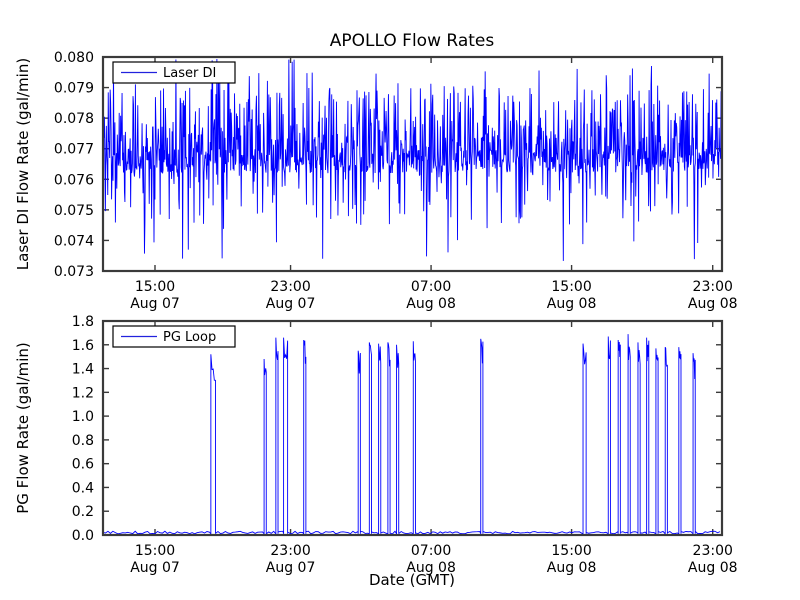 Image resolution: width=800 pixels, height=600 pixels. What do you see at coordinates (23, 428) in the screenshot?
I see `bottom-y-axis-label: PG Flow Rate (gal/min)` at bounding box center [23, 428].